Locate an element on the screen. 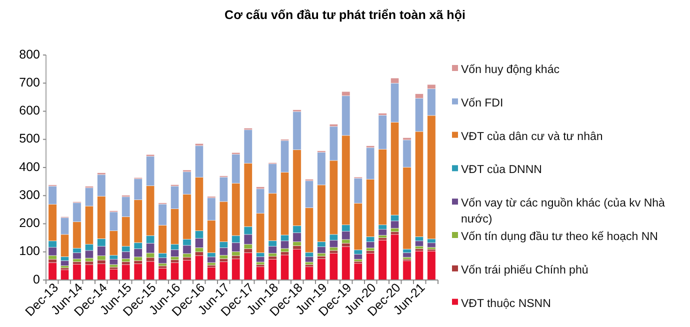 The height and width of the screenshot is (327, 690). legend-label: VĐT của DNNN is located at coordinates (501, 170).